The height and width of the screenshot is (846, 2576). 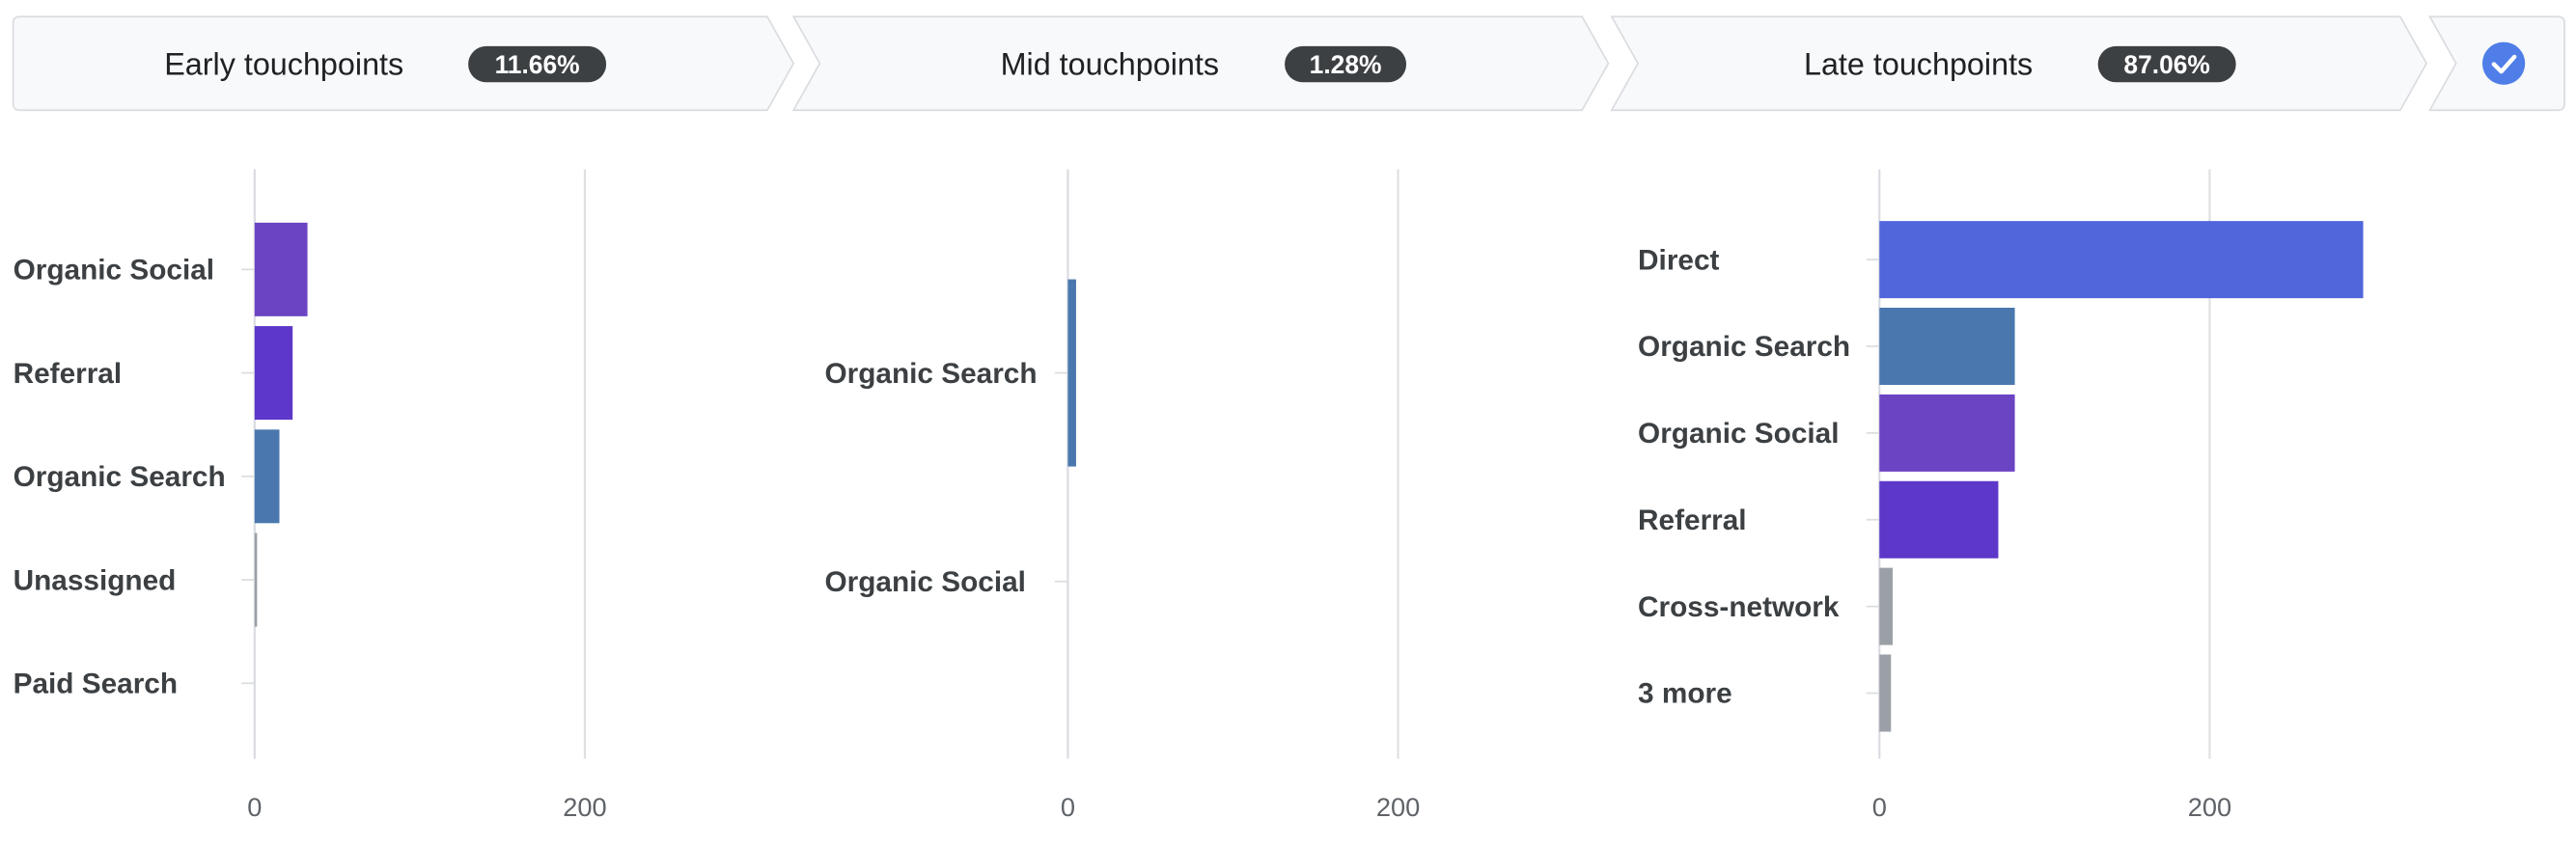 I want to click on stage-badge-text: 87.06%, so click(x=2166, y=64).